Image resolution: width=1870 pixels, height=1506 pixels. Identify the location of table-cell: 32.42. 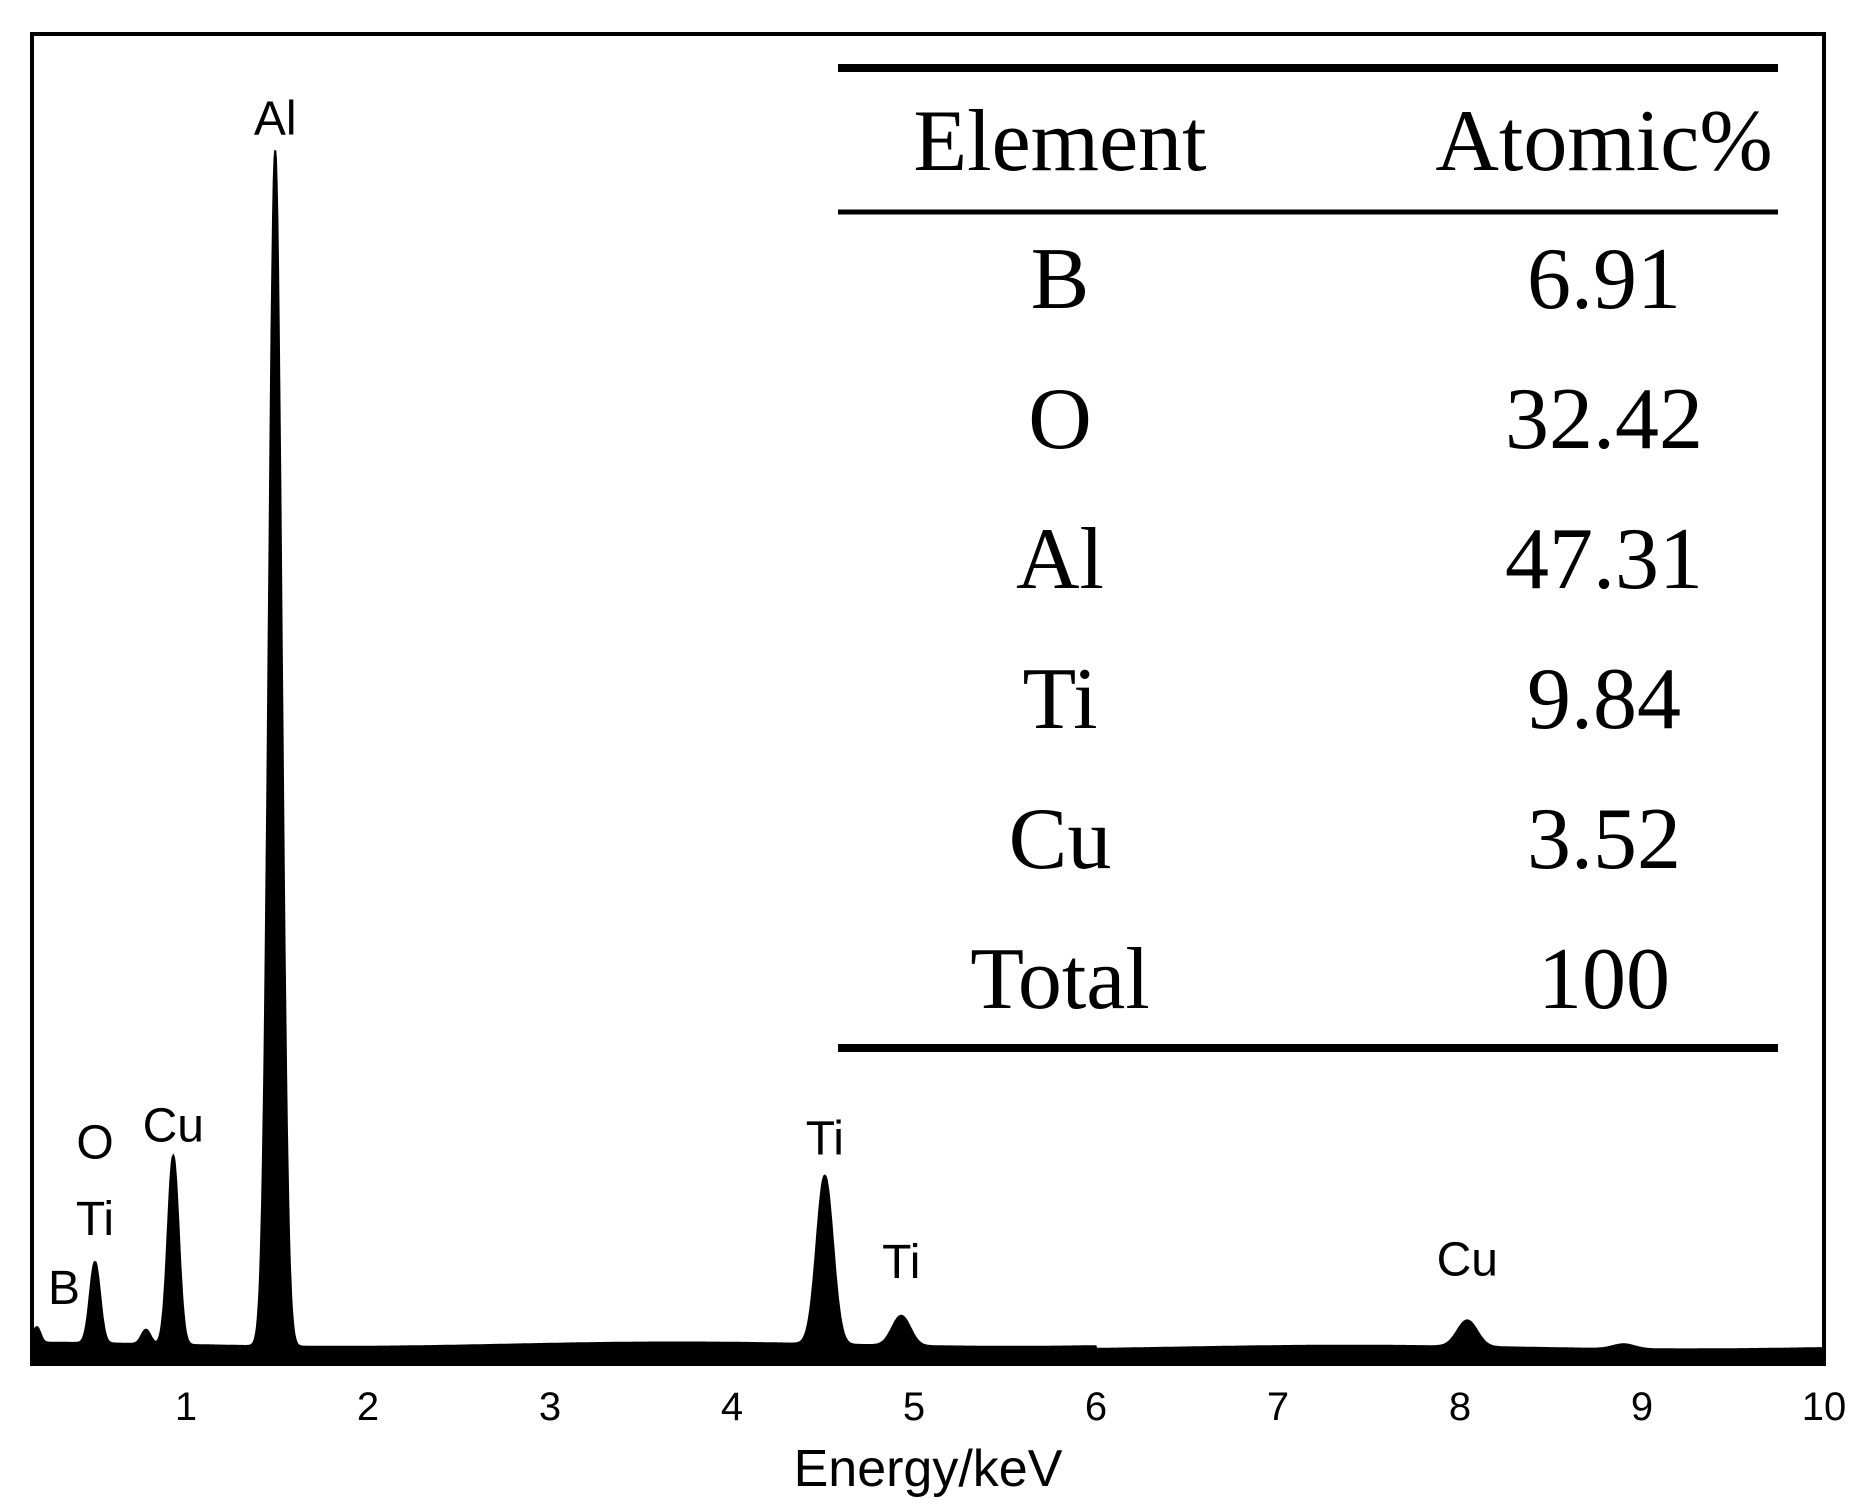
(1604, 419).